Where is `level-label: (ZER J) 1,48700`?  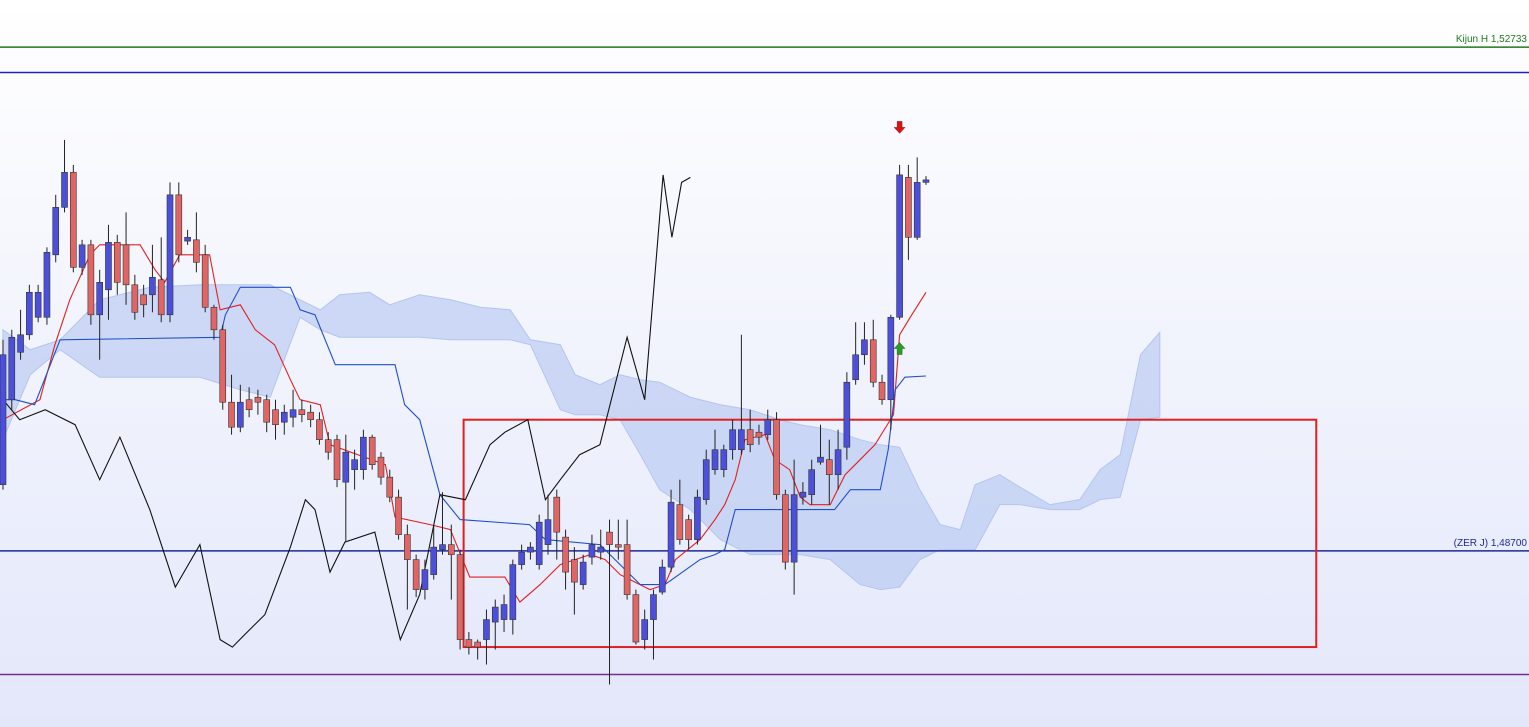 level-label: (ZER J) 1,48700 is located at coordinates (1491, 543).